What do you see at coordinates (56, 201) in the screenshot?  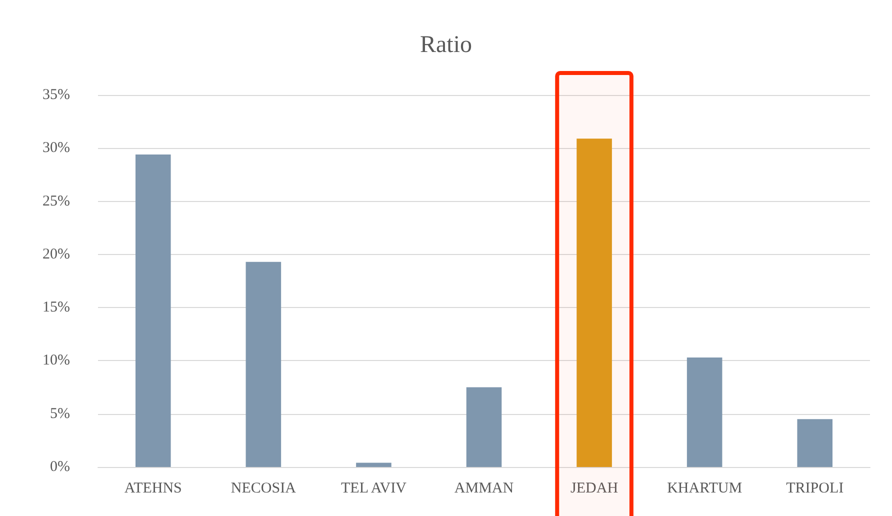 I see `y-tick-label: 25%` at bounding box center [56, 201].